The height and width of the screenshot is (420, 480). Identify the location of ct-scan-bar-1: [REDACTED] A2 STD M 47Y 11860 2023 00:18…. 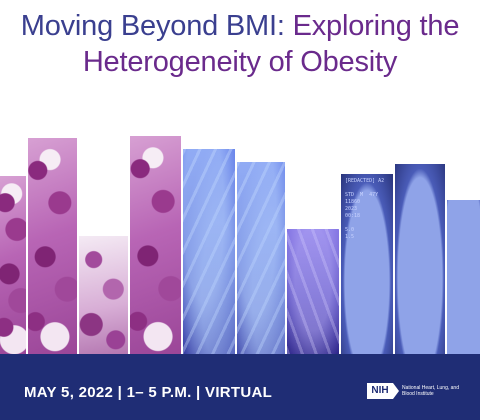
(367, 264).